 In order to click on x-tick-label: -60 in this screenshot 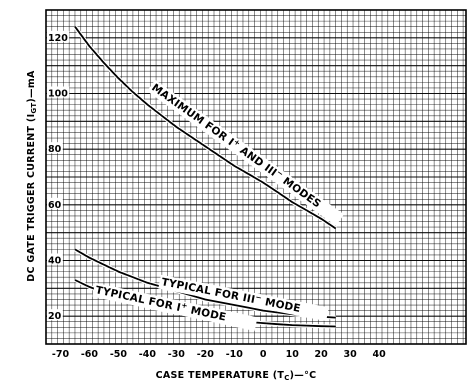, I will do `click(90, 354)`.